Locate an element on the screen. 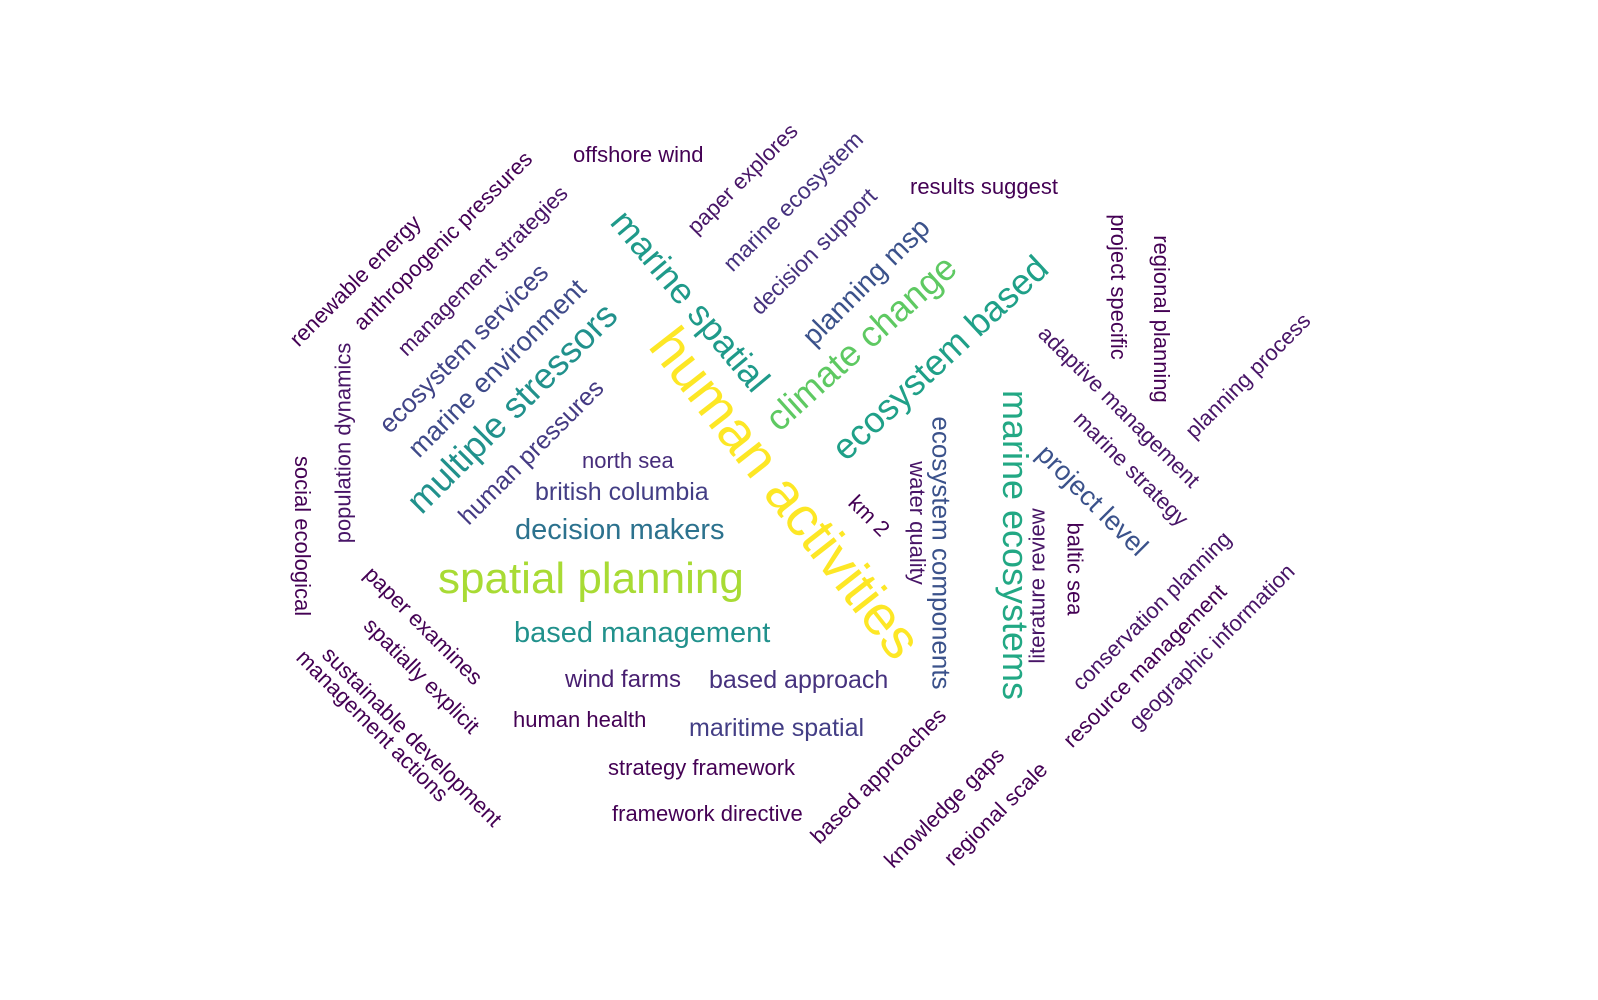 The width and height of the screenshot is (1598, 1000). word: decision makers is located at coordinates (620, 530).